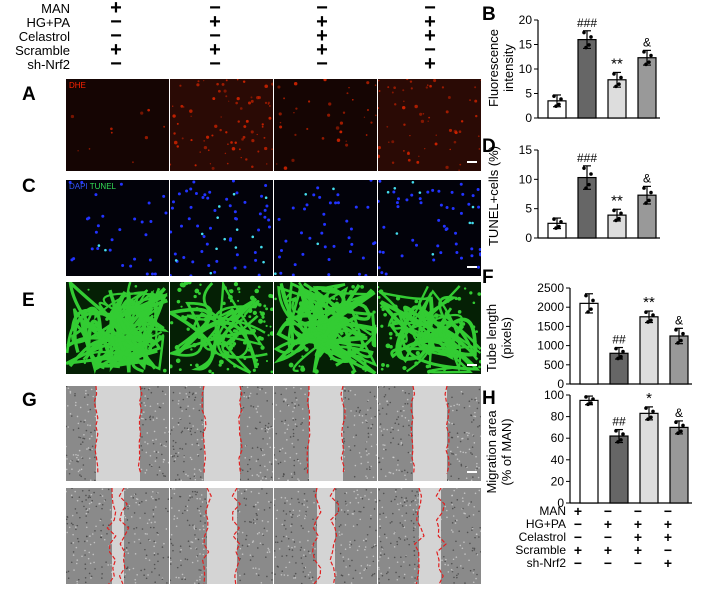  Describe the element at coordinates (550, 326) in the screenshot. I see `y-tick-label: 1500` at that location.